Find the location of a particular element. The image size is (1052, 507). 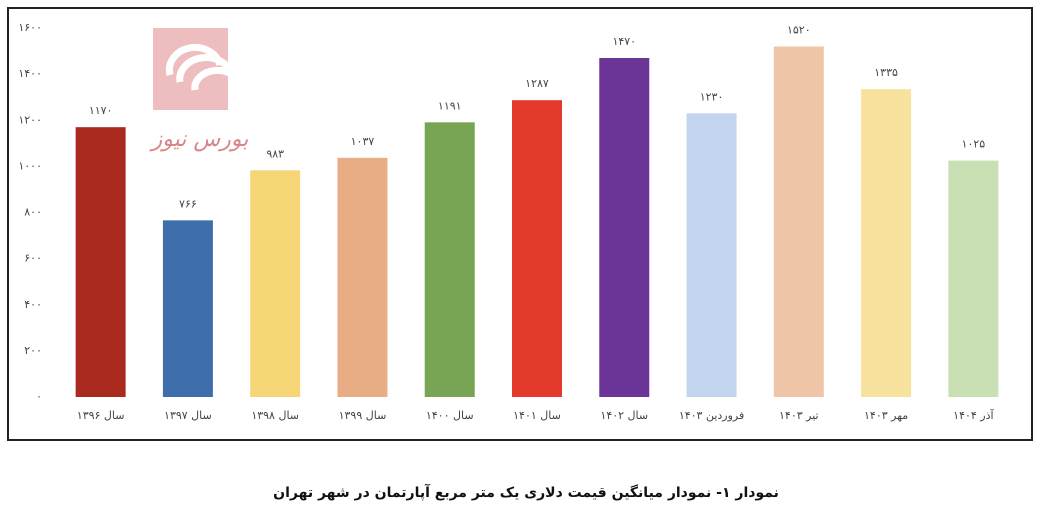

value-label: ۹۸۳ is located at coordinates (275, 153).